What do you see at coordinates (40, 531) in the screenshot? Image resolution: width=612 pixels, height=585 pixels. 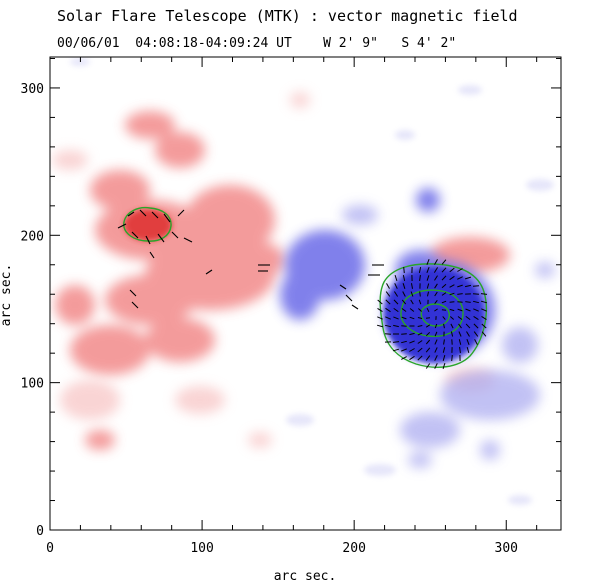 I see `y-tick-label: 0` at bounding box center [40, 531].